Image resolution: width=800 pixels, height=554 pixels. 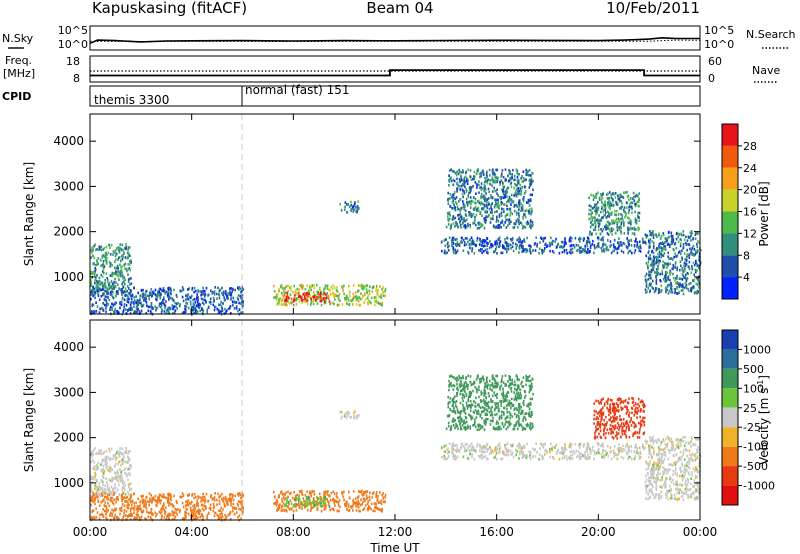 What do you see at coordinates (750, 190) in the screenshot?
I see `power-cbar-tick-label-4: 20` at bounding box center [750, 190].